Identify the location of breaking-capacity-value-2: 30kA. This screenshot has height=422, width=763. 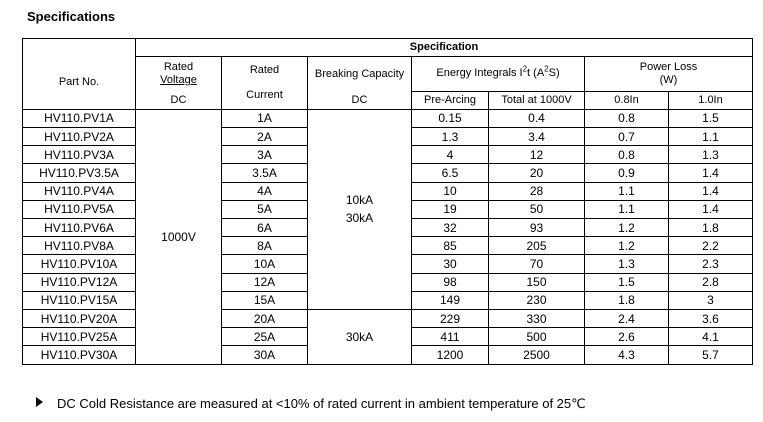
(359, 218).